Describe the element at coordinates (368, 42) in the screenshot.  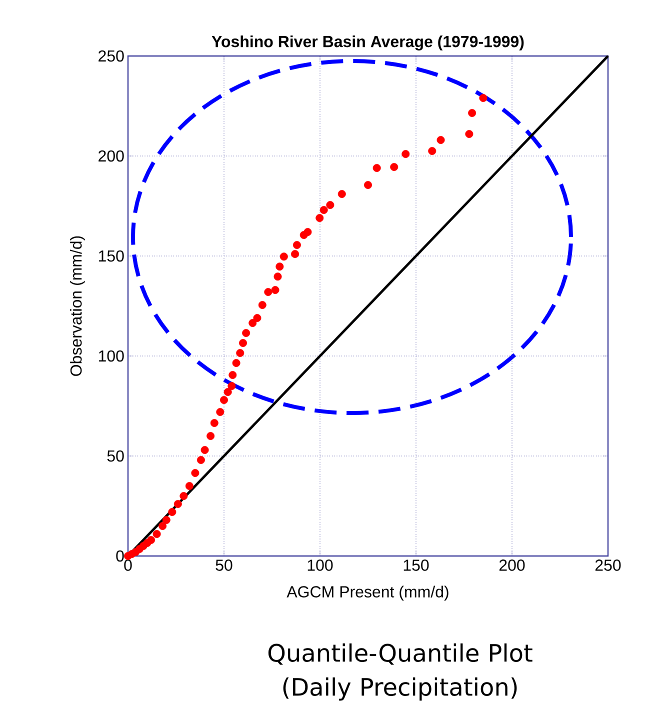
I see `chart-title: Yoshino River Basin Average (1979-1999)` at that location.